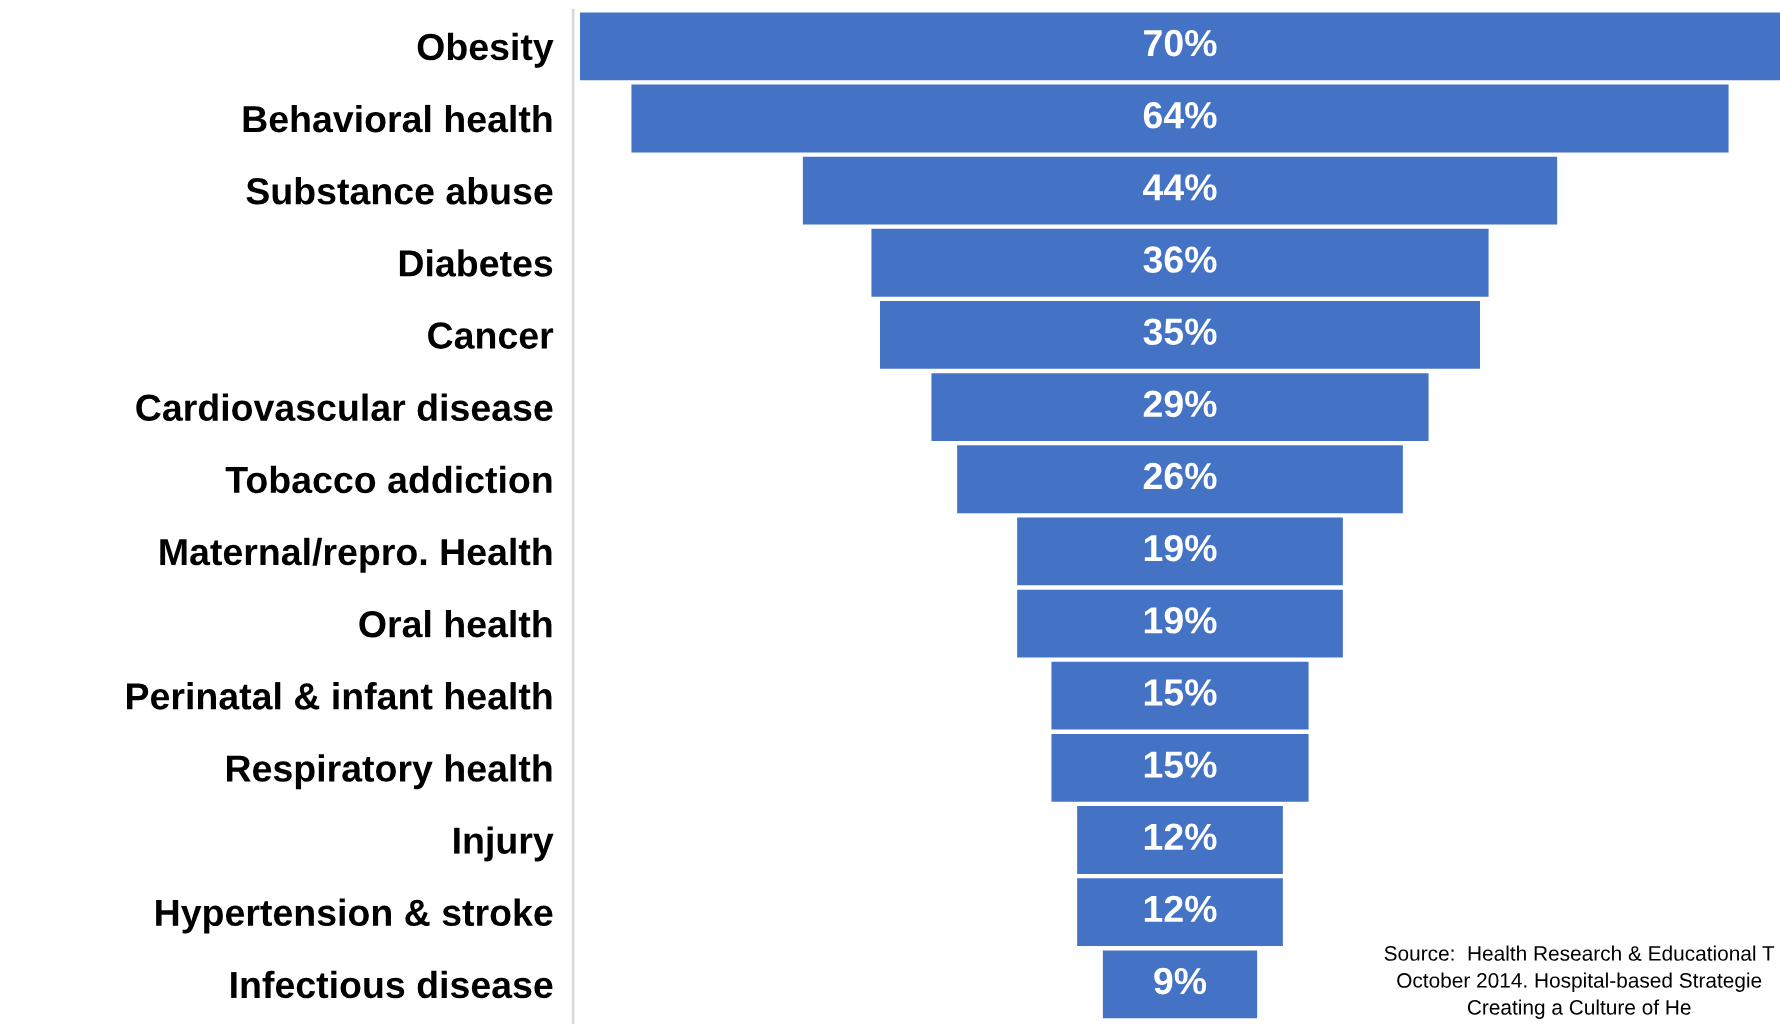 The height and width of the screenshot is (1024, 1780). I want to click on data-label: 64%, so click(1180, 115).